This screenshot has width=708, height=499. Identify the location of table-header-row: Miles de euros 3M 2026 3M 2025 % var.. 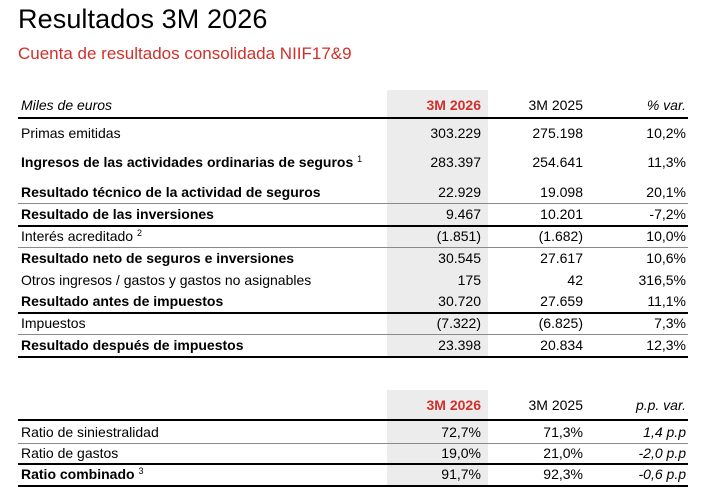
(353, 105).